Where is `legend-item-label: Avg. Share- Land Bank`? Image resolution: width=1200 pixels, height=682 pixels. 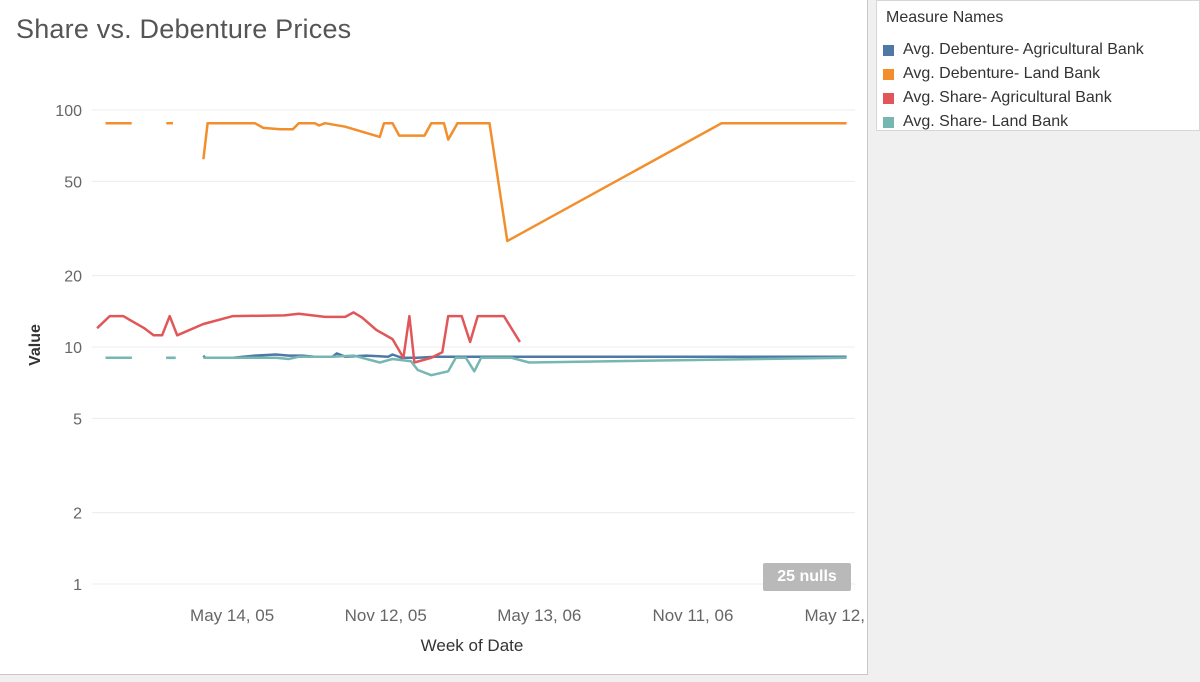 legend-item-label: Avg. Share- Land Bank is located at coordinates (986, 121).